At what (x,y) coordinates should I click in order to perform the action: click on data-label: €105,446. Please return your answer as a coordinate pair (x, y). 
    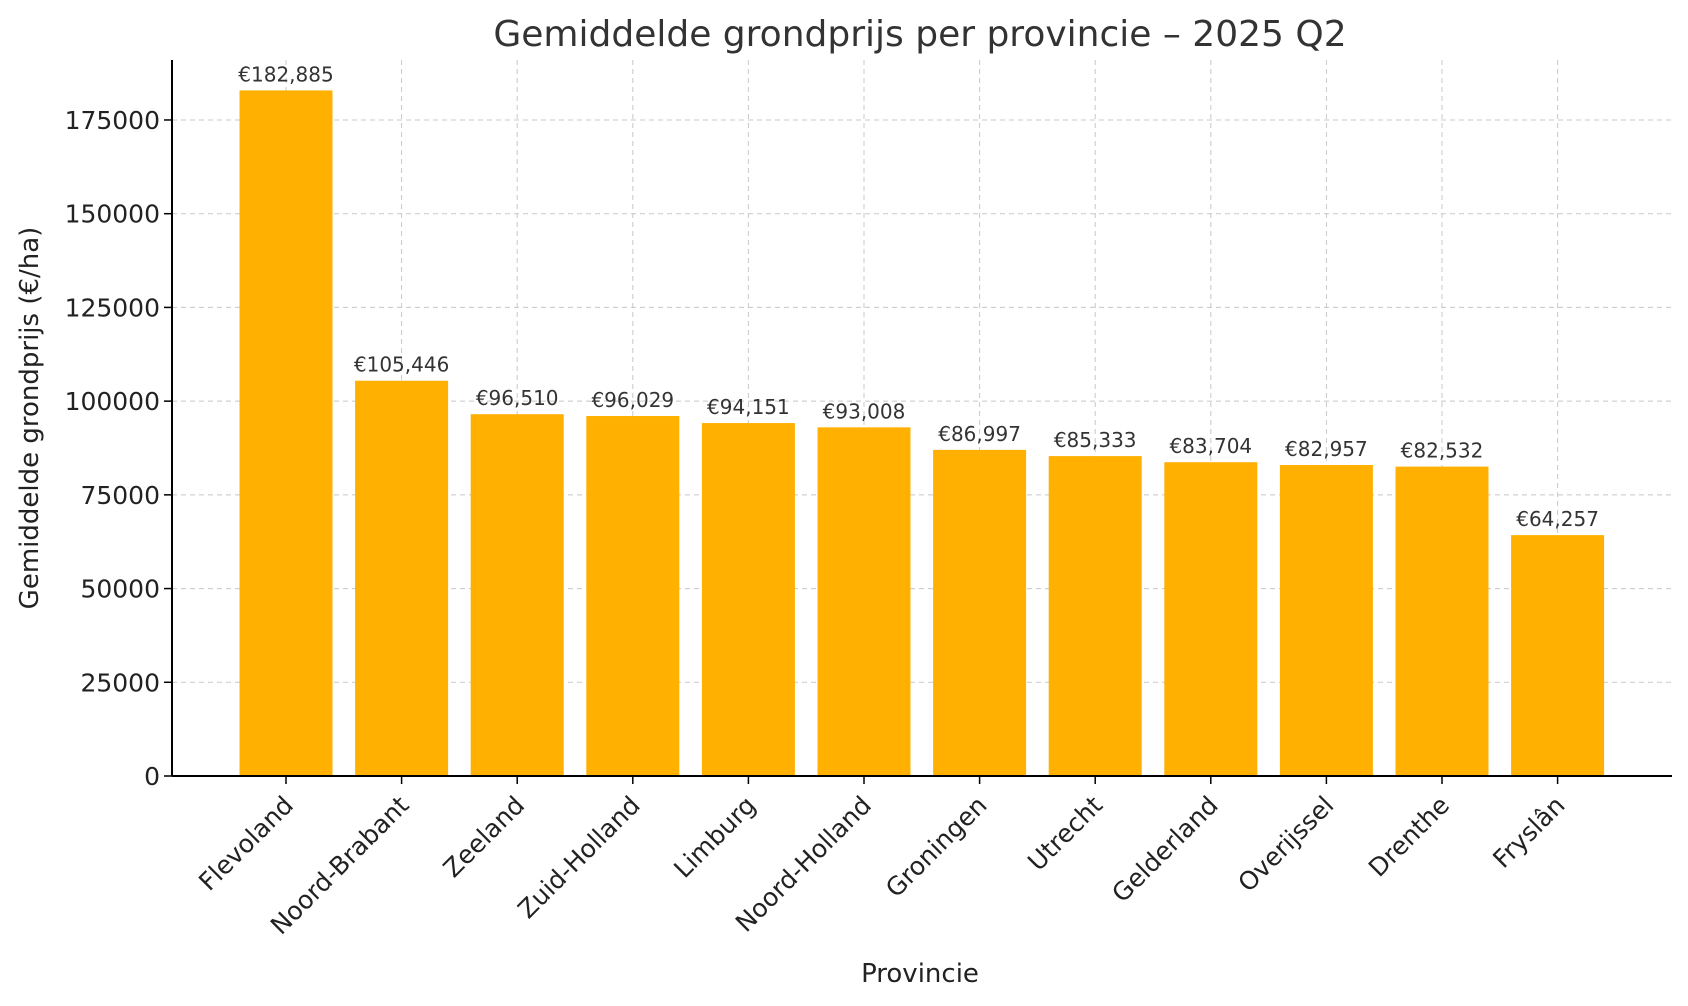
    Looking at the image, I should click on (401, 365).